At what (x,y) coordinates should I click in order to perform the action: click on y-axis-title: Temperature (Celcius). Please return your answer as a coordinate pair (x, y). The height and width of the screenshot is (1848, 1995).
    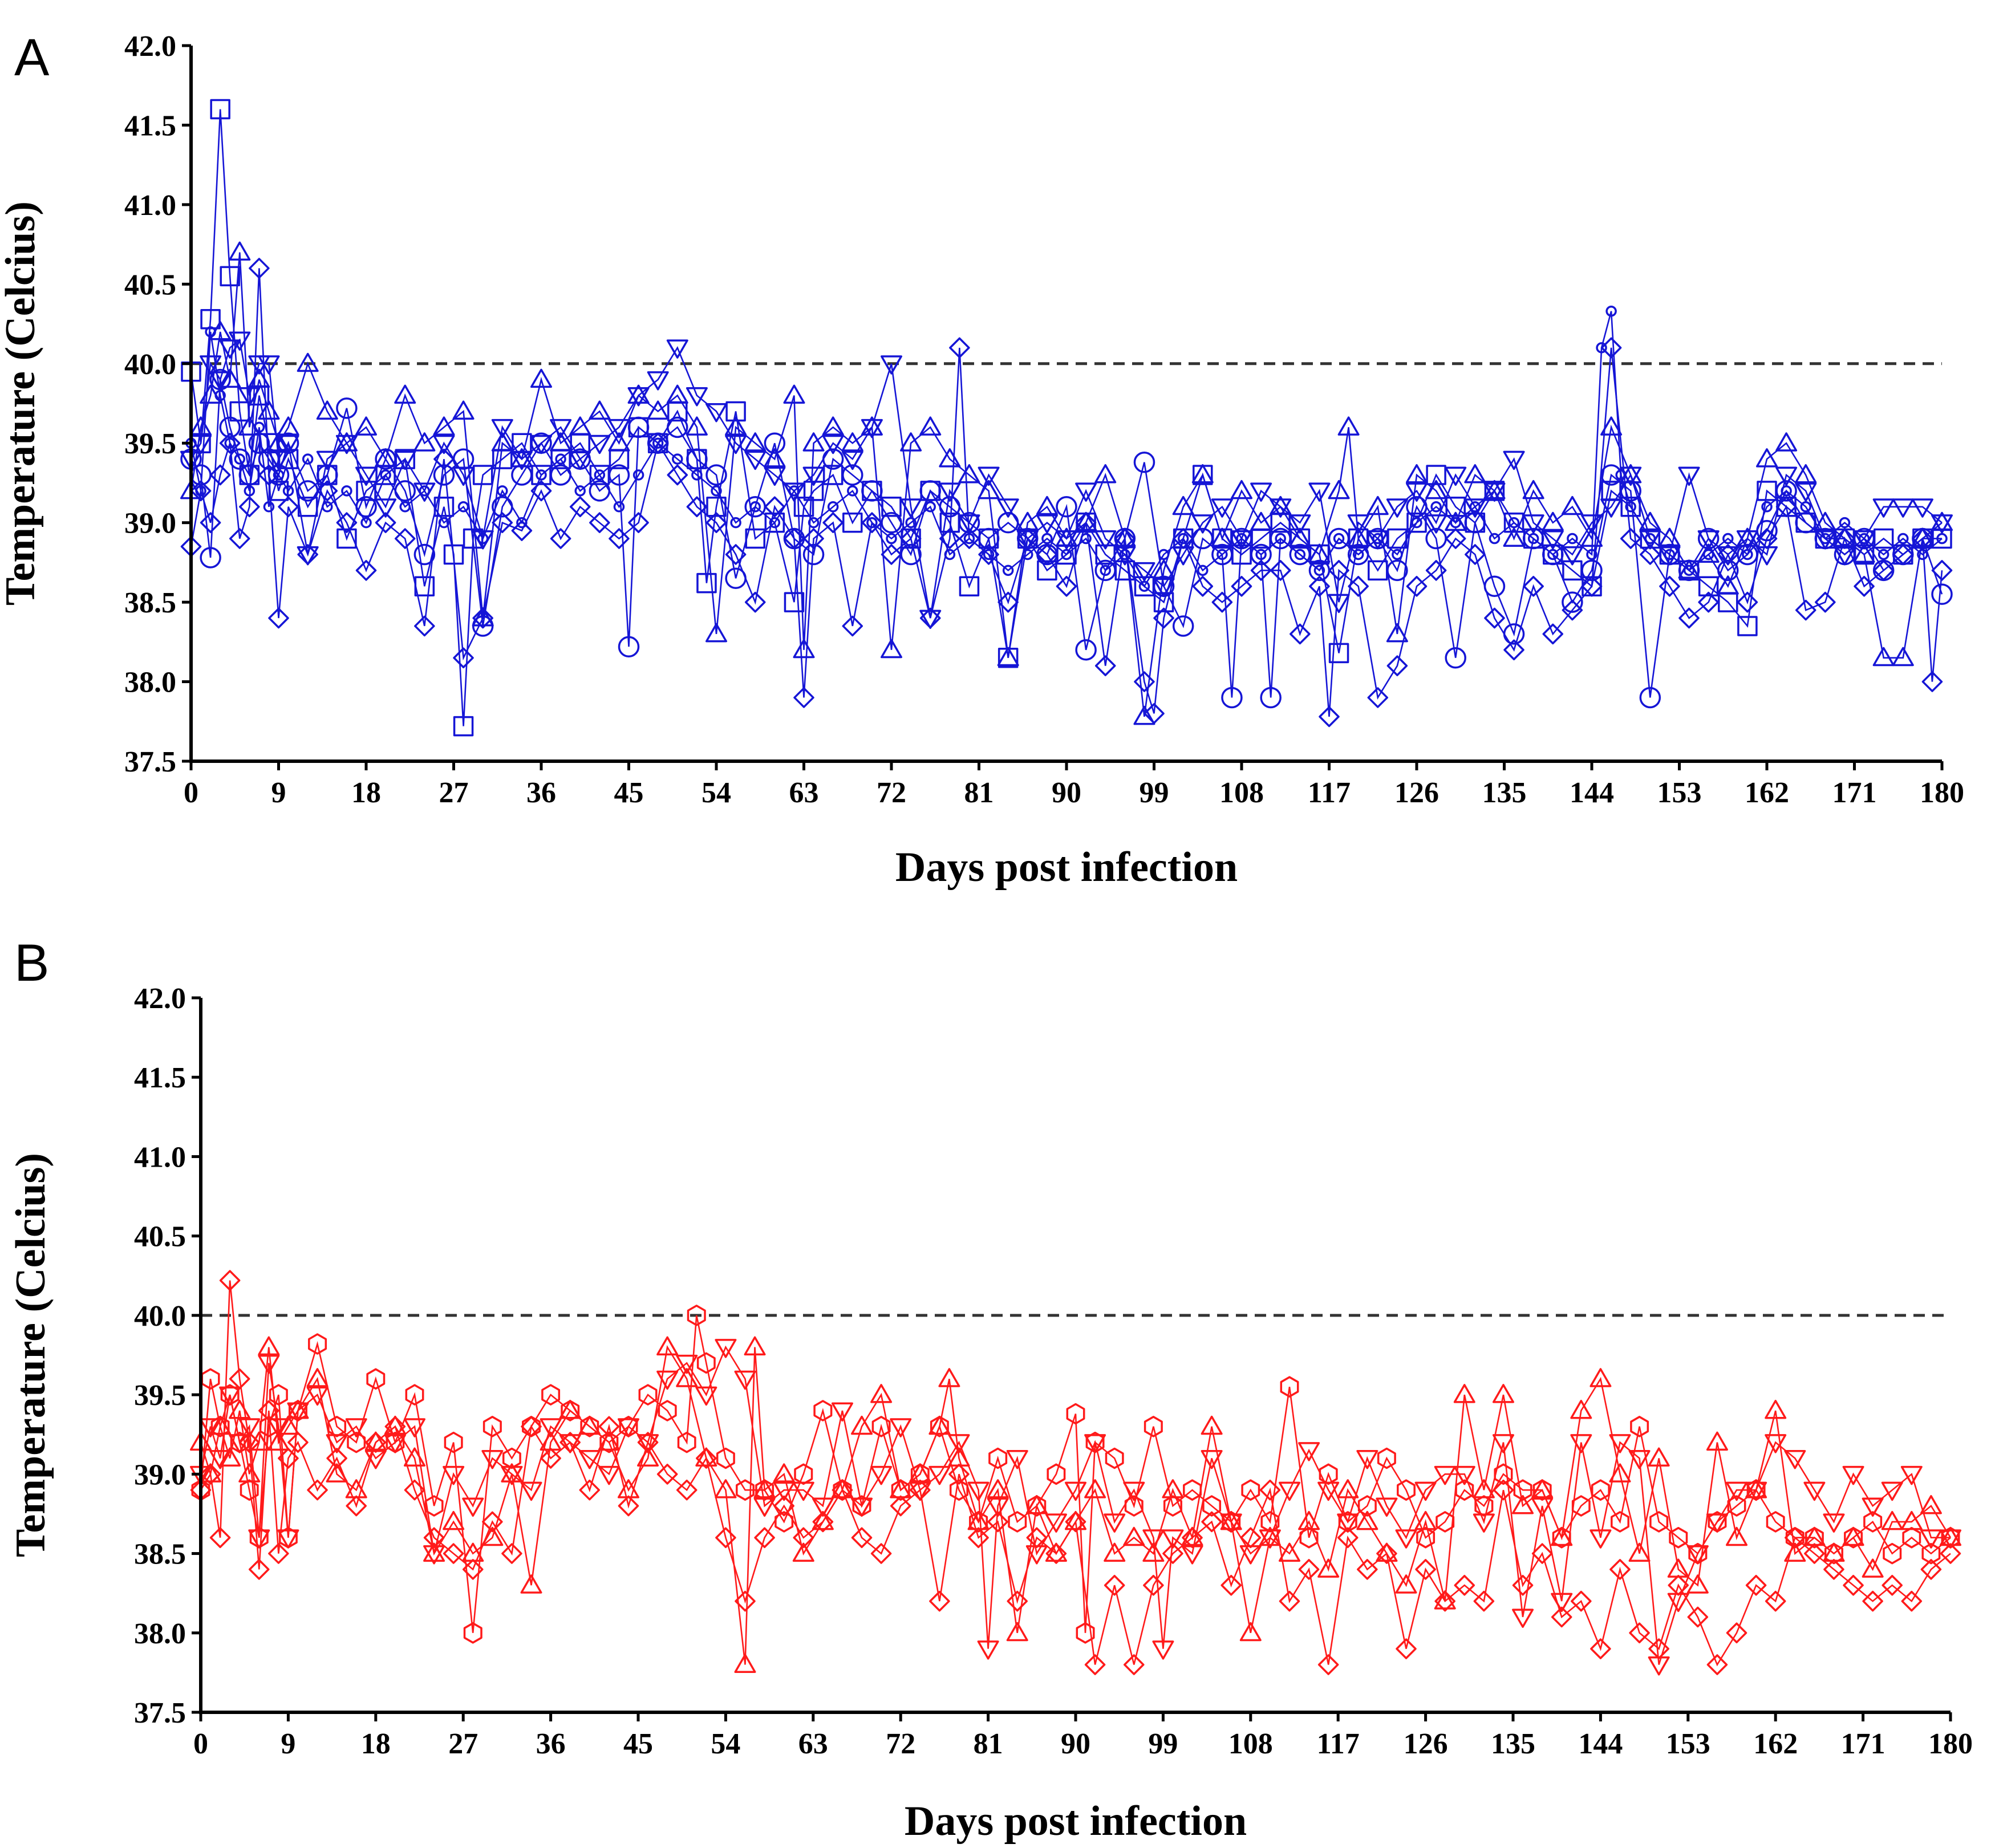
    Looking at the image, I should click on (31, 1355).